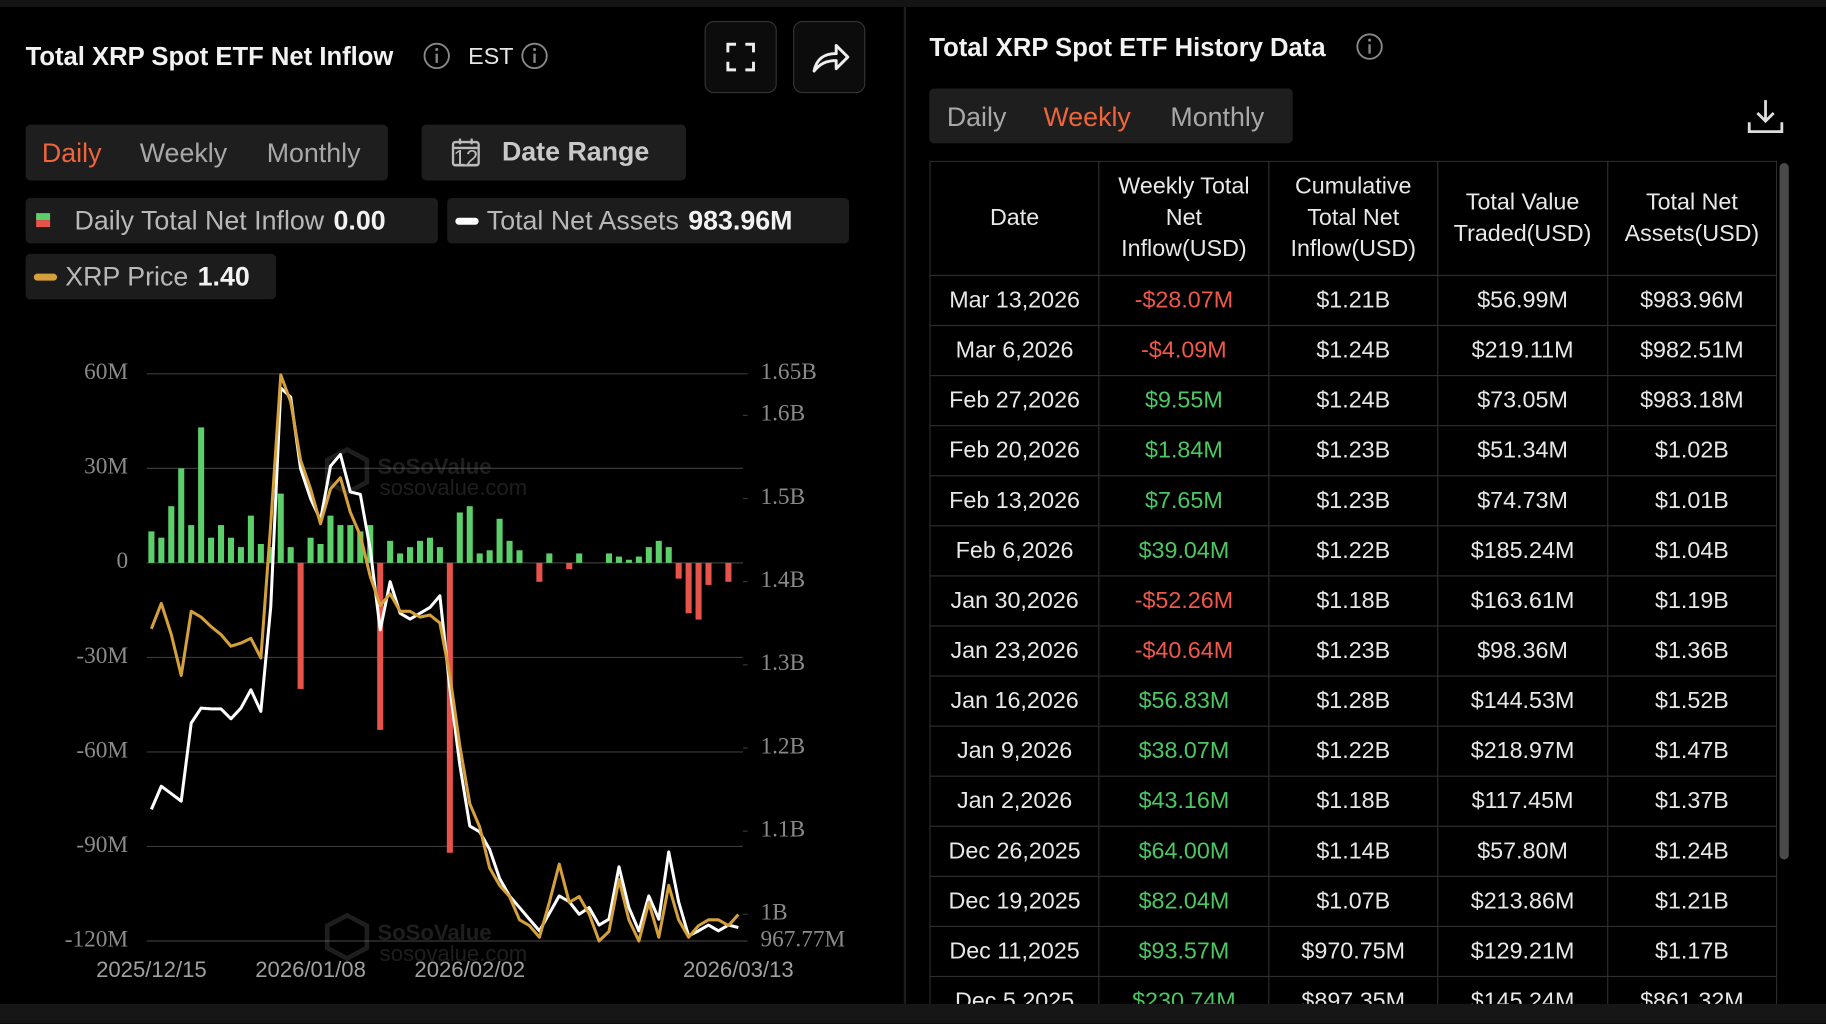  I want to click on table-cell: Feb 6,2026, so click(1014, 551).